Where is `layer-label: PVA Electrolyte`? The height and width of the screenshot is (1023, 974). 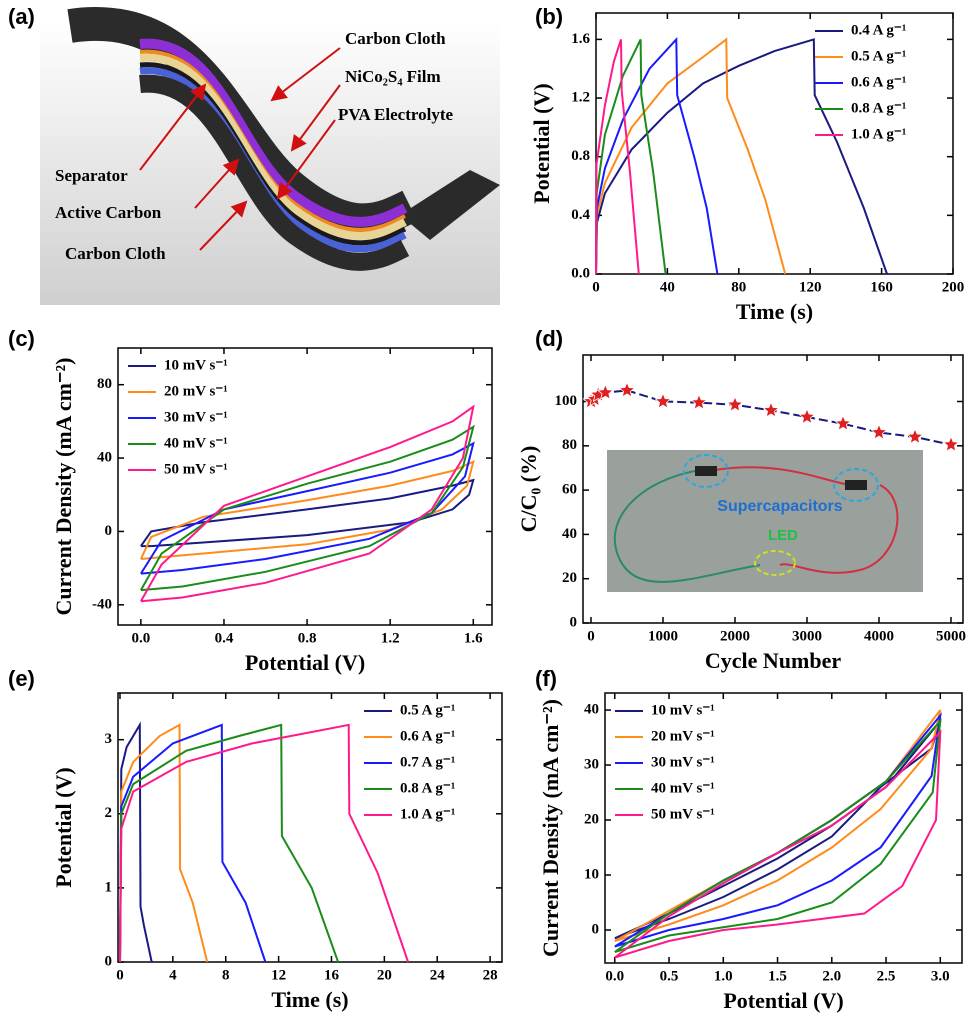
layer-label: PVA Electrolyte is located at coordinates (395, 114).